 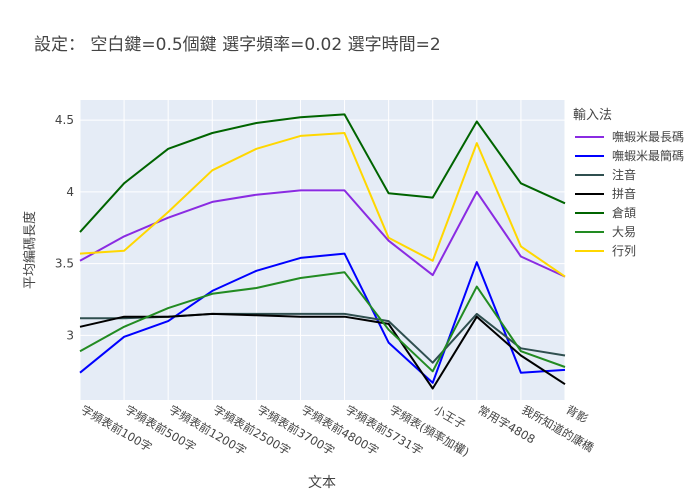 I want to click on y-tick-label: 4.5, so click(x=64, y=120).